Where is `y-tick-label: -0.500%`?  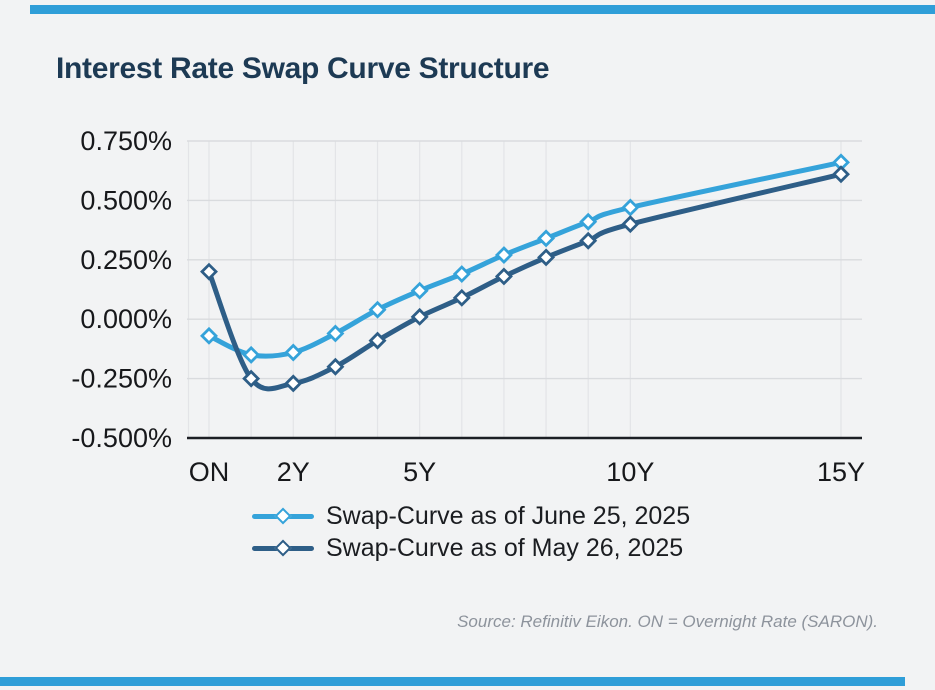 y-tick-label: -0.500% is located at coordinates (121, 438).